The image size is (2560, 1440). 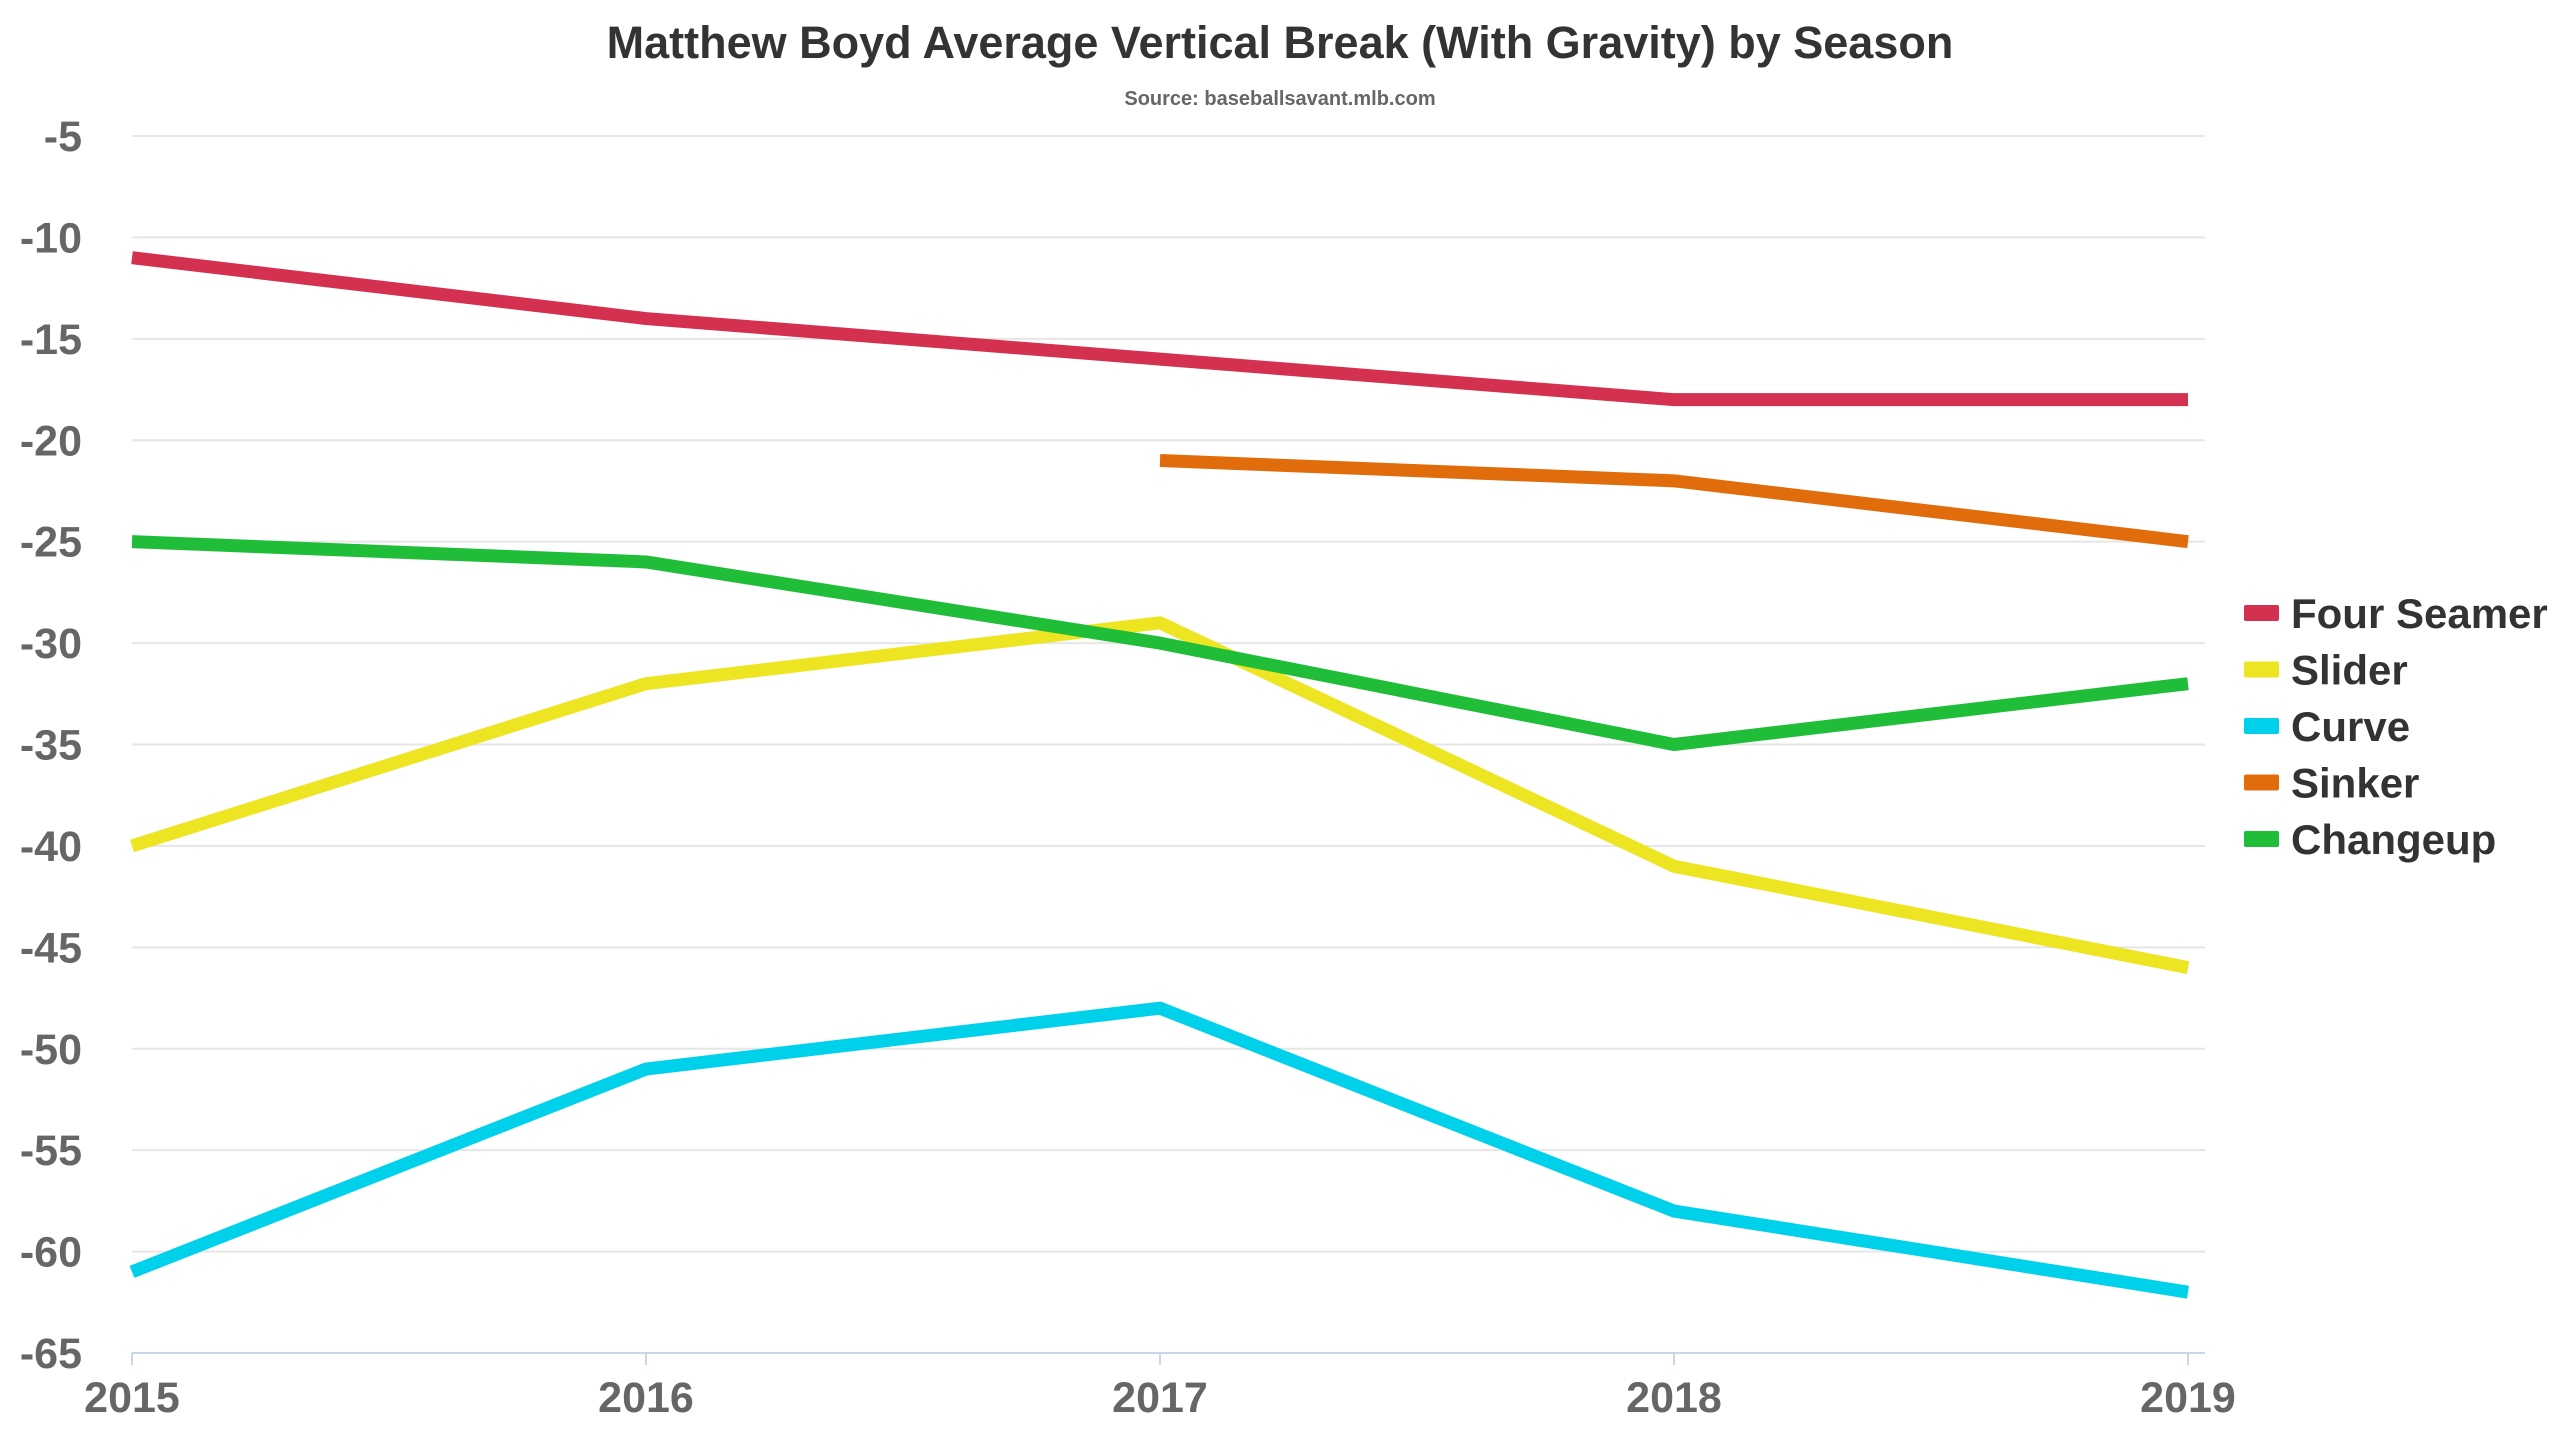 What do you see at coordinates (2419, 613) in the screenshot?
I see `legend-label-four-seamer: Four Seamer` at bounding box center [2419, 613].